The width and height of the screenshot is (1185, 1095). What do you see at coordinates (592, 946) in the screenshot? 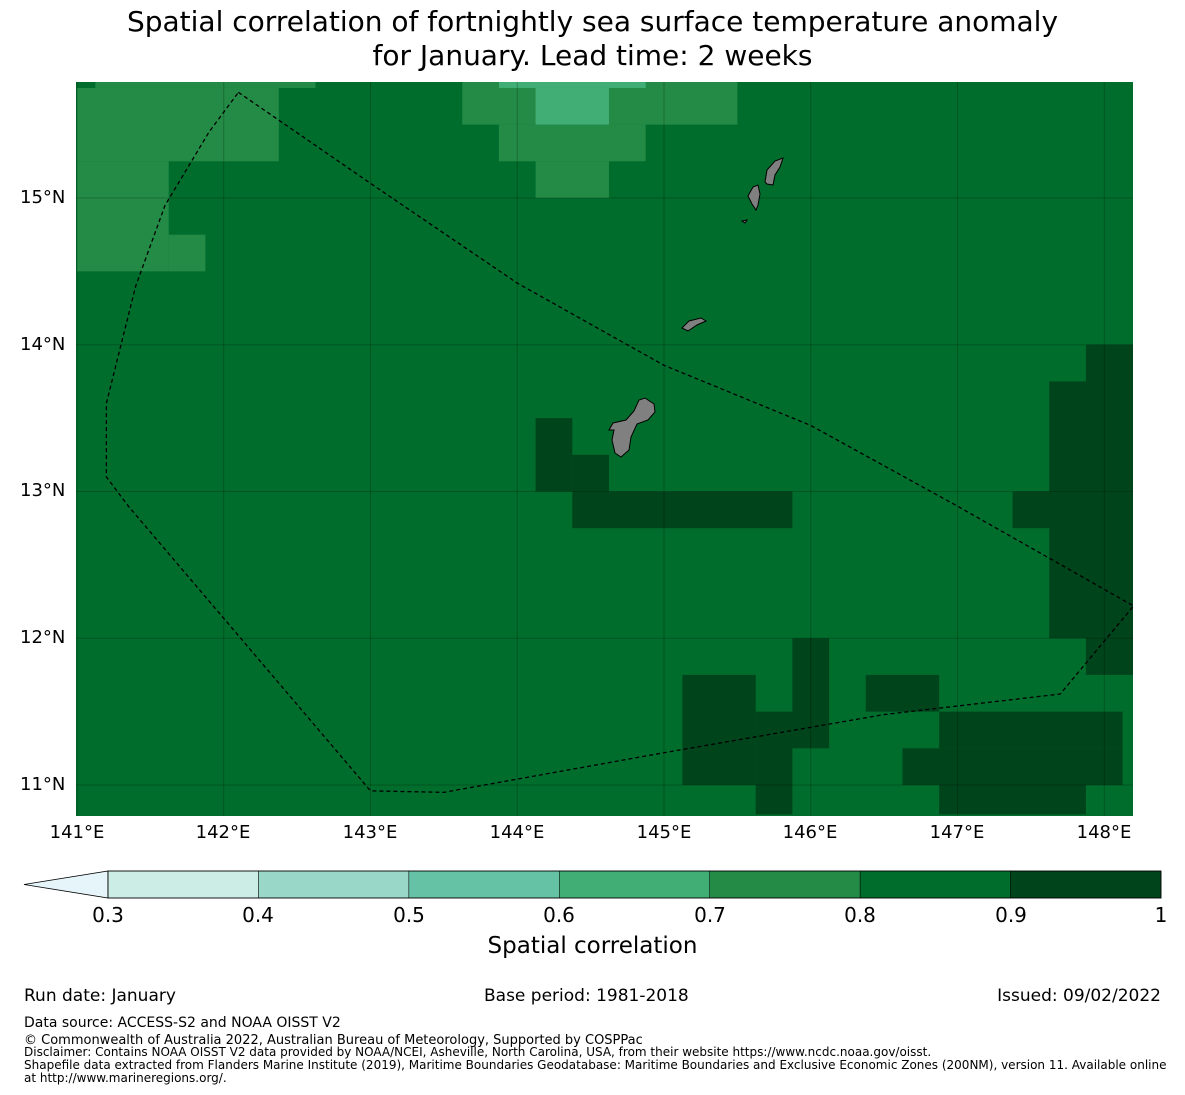
I see `colorbar-label: Spatial correlation` at bounding box center [592, 946].